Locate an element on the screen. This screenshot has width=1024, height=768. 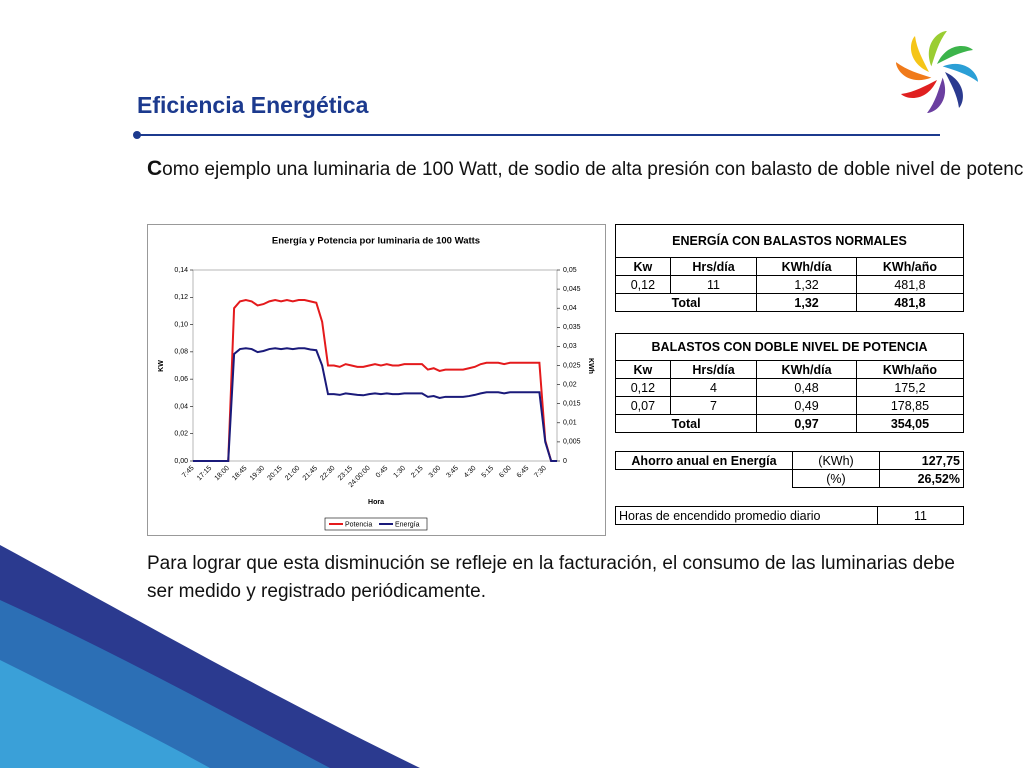
cell: 0,49 is located at coordinates (806, 405).